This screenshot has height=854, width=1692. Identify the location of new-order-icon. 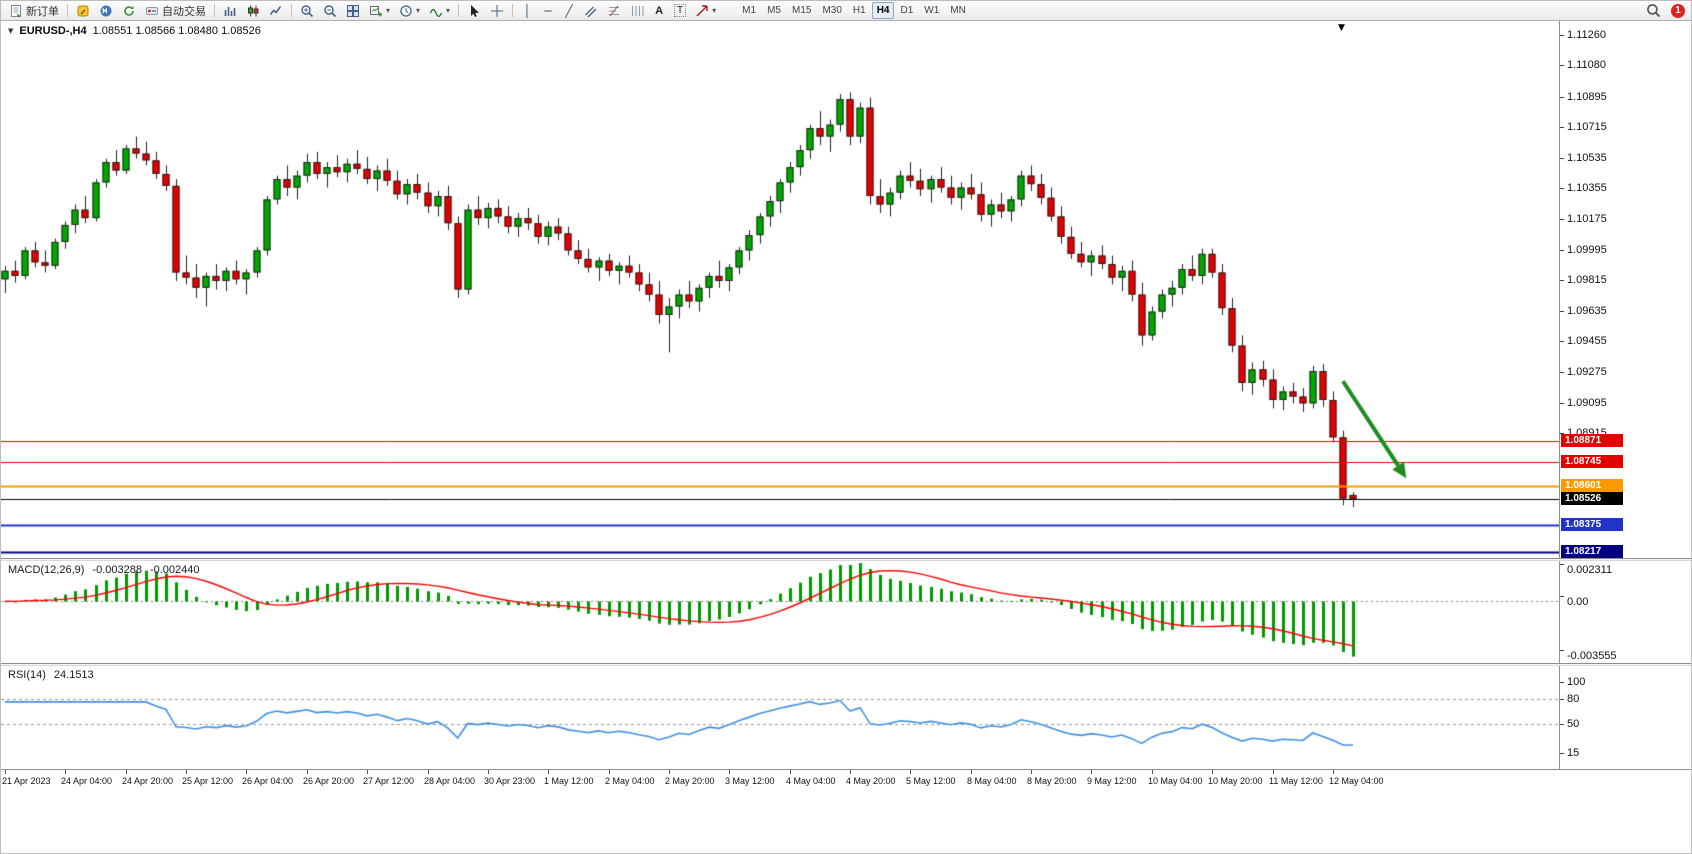
(16, 10).